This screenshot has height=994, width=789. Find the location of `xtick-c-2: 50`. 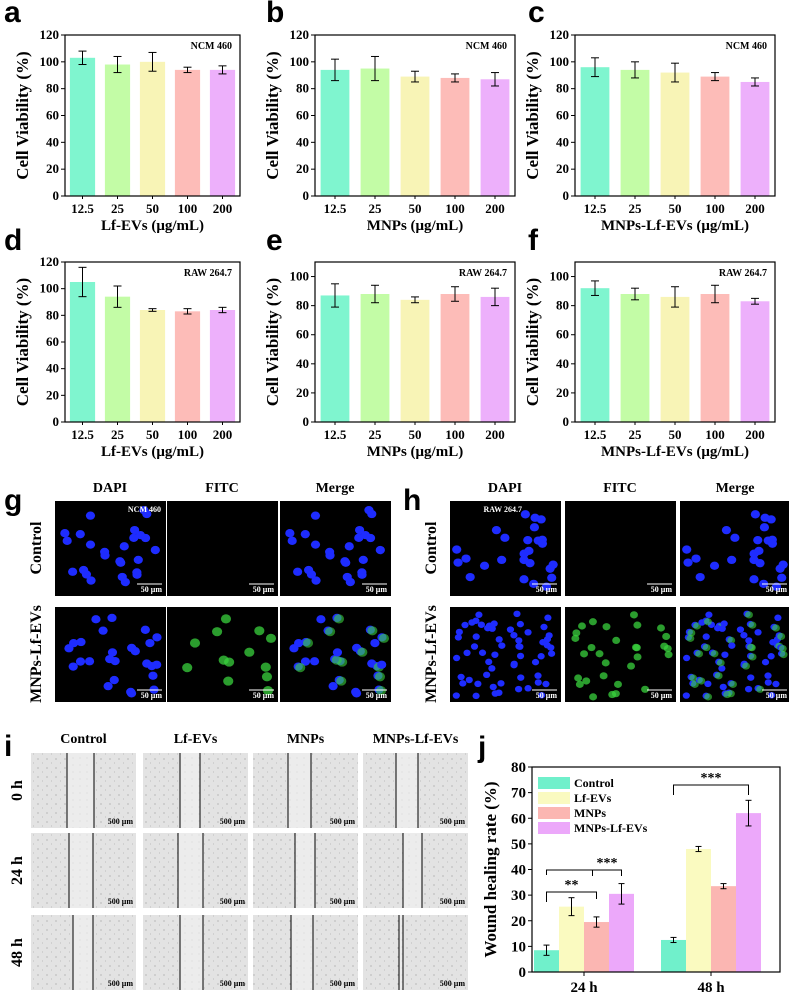

xtick-c-2: 50 is located at coordinates (675, 208).